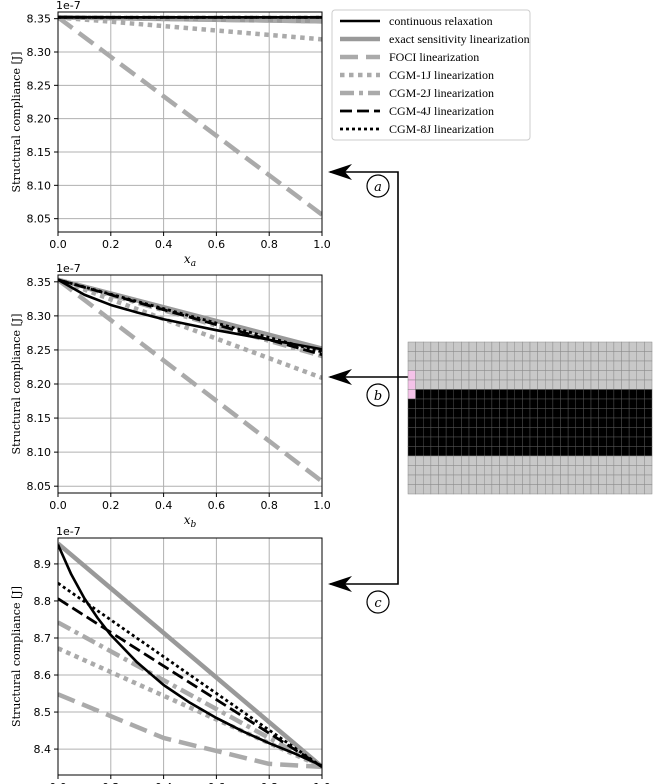 The height and width of the screenshot is (784, 664). I want to click on y-tick-label: 8.05, so click(39, 219).